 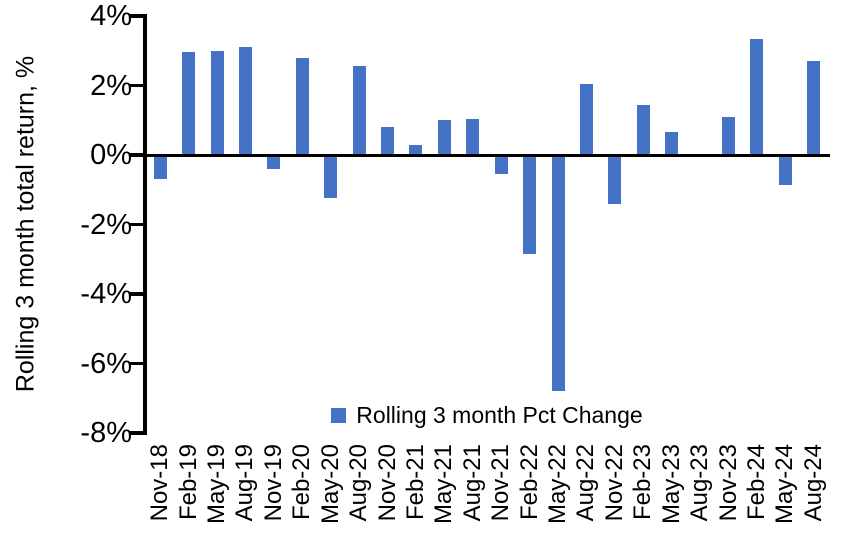 I want to click on x-axis-label: Nov-22, so click(x=614, y=483).